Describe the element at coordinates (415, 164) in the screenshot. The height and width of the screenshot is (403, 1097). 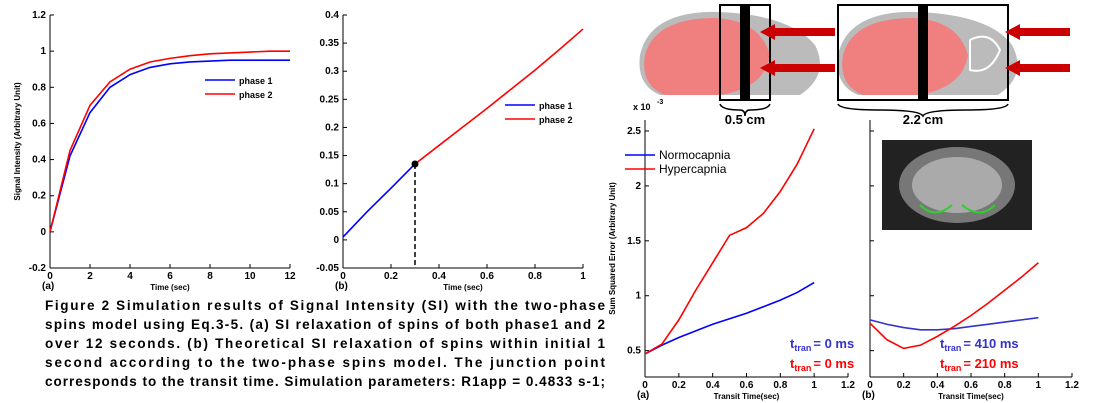
I see `junction-point` at that location.